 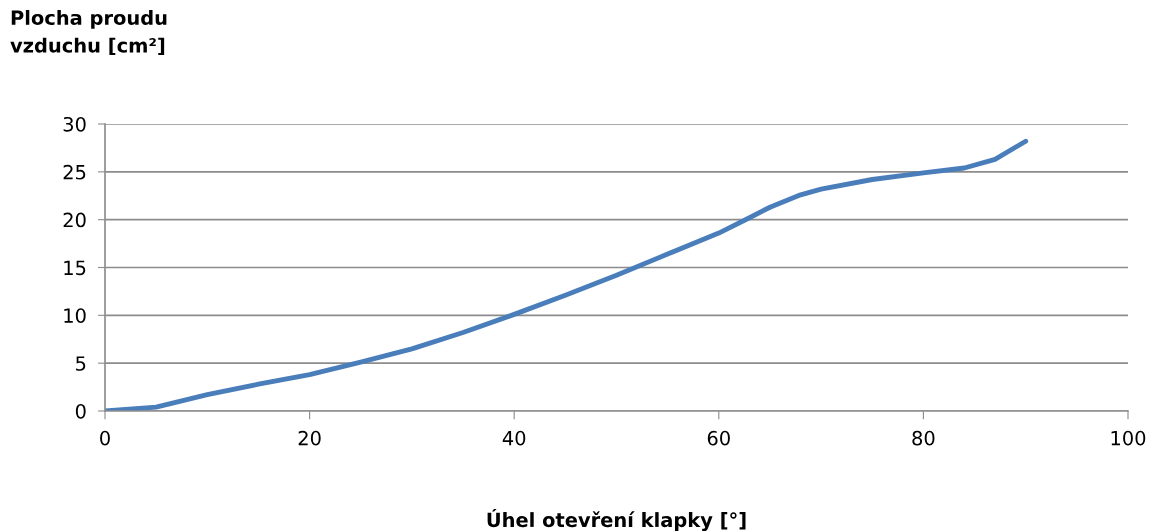 I want to click on y-tick-label: 20, so click(x=74, y=220).